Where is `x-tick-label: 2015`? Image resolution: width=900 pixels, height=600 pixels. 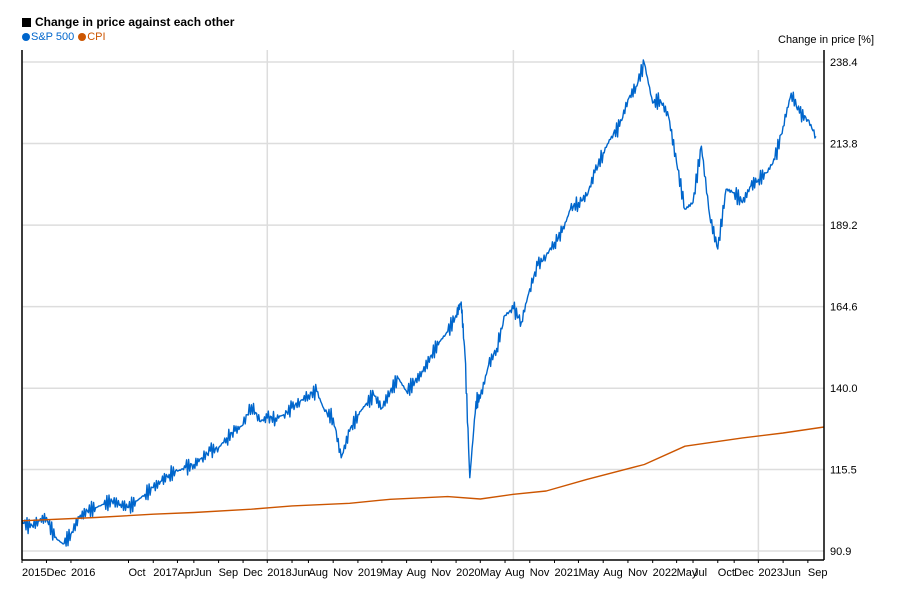 x-tick-label: 2015 is located at coordinates (34, 573).